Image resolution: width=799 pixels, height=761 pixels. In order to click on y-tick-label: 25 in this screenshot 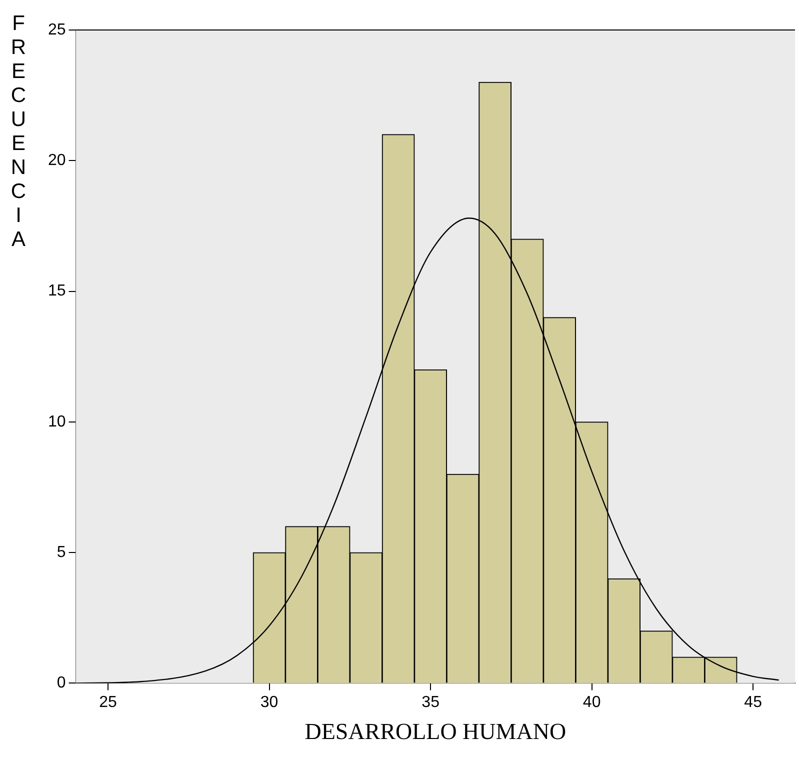, I will do `click(57, 29)`.